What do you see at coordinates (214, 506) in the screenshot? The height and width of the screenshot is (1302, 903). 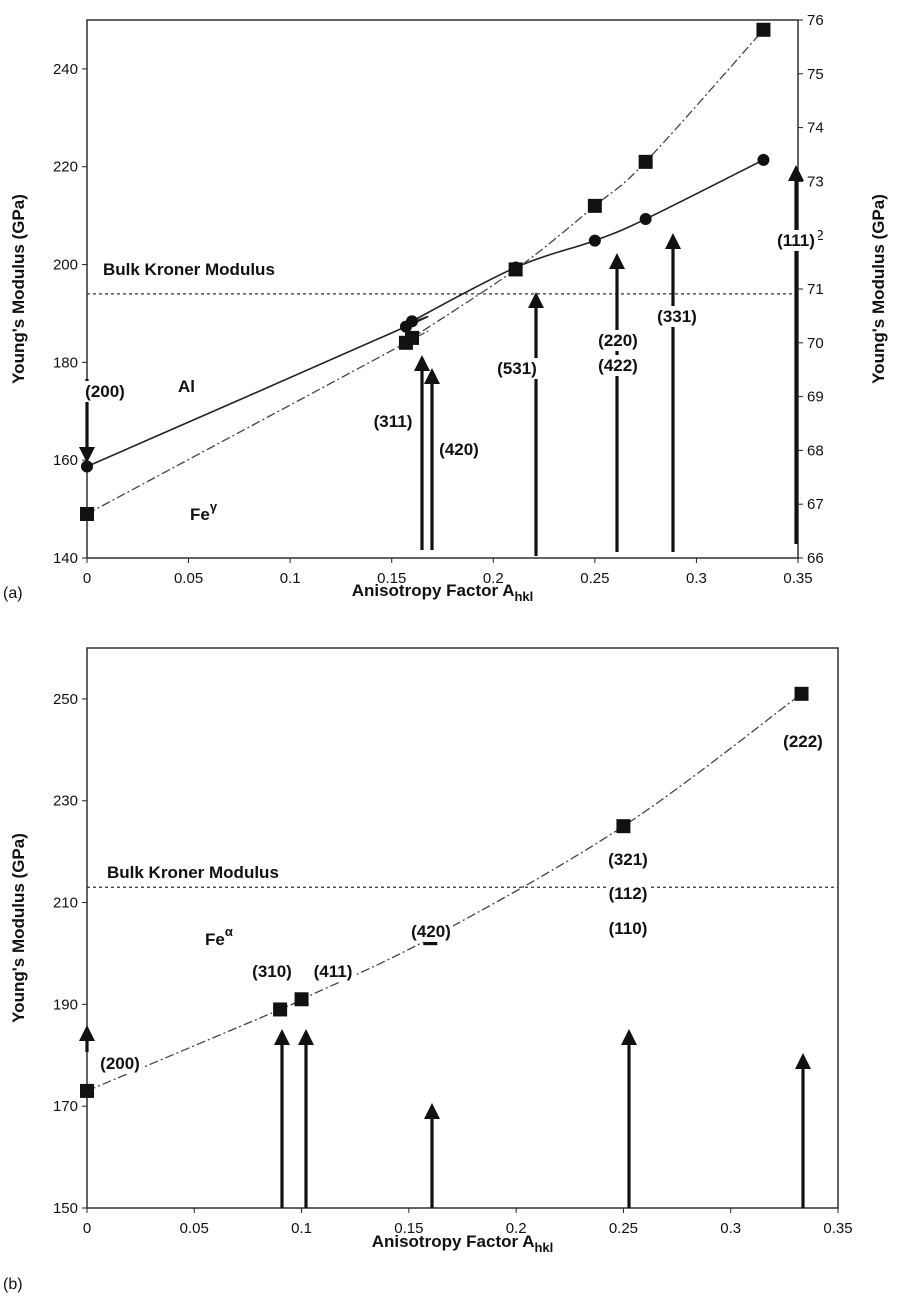 I see `series-label-superscript: γ` at bounding box center [214, 506].